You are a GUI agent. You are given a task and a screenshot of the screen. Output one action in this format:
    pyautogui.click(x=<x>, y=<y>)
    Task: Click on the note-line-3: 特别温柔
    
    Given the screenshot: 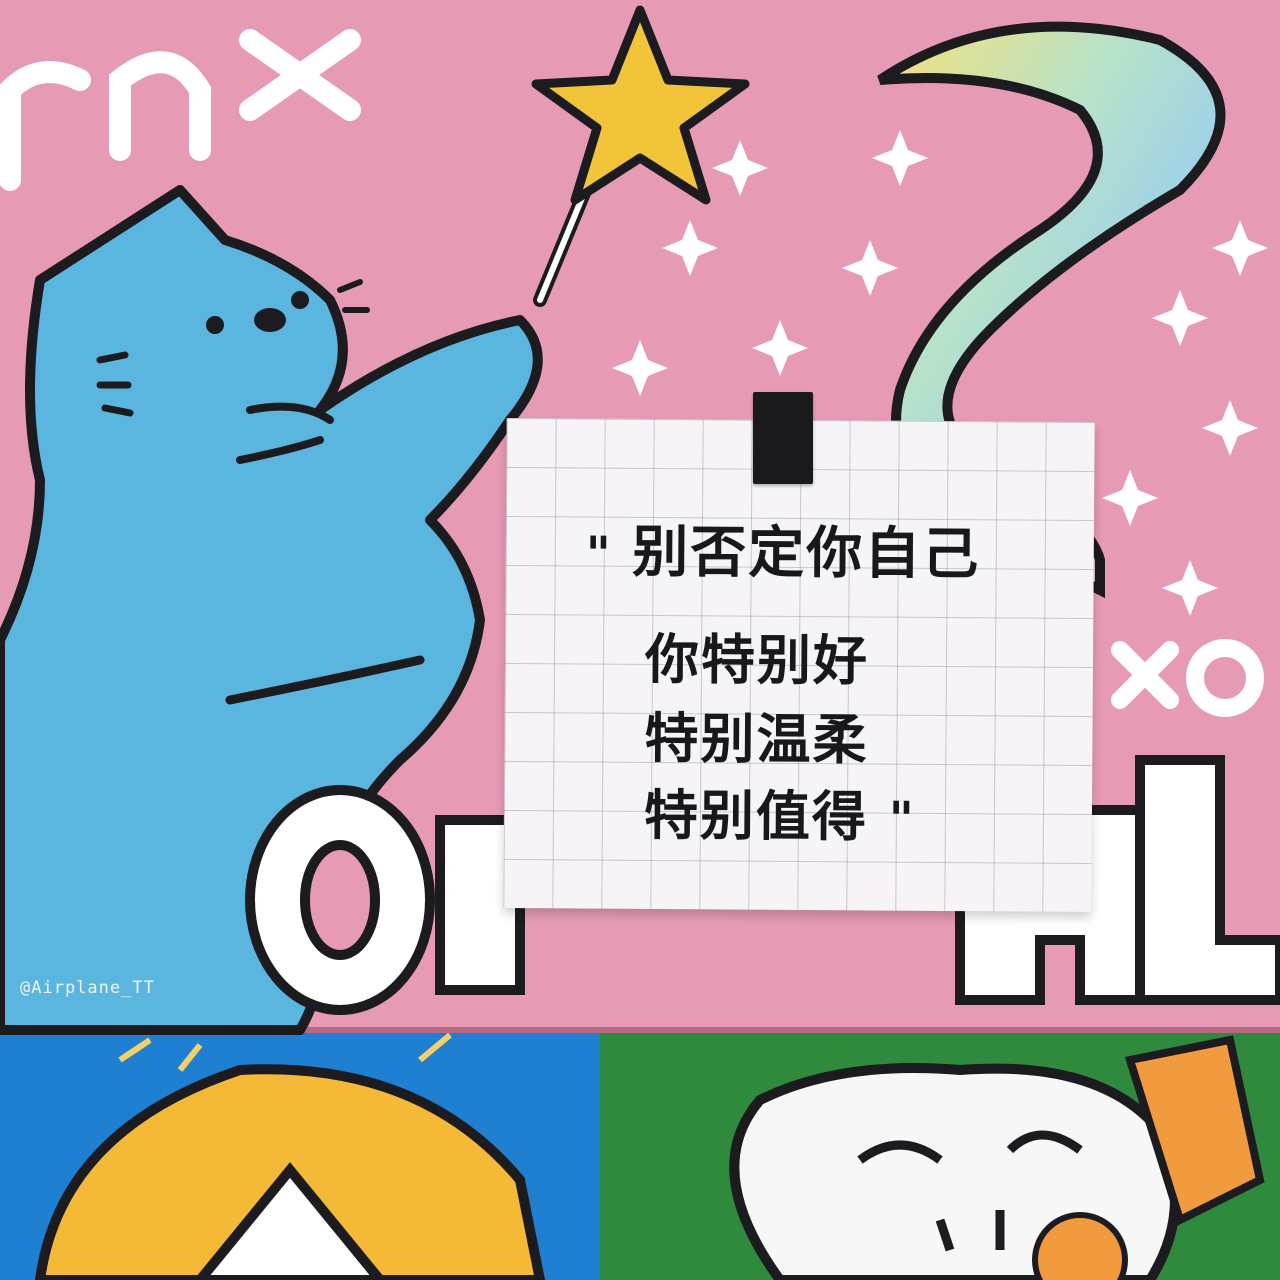 What is the action you would take?
    pyautogui.click(x=756, y=739)
    